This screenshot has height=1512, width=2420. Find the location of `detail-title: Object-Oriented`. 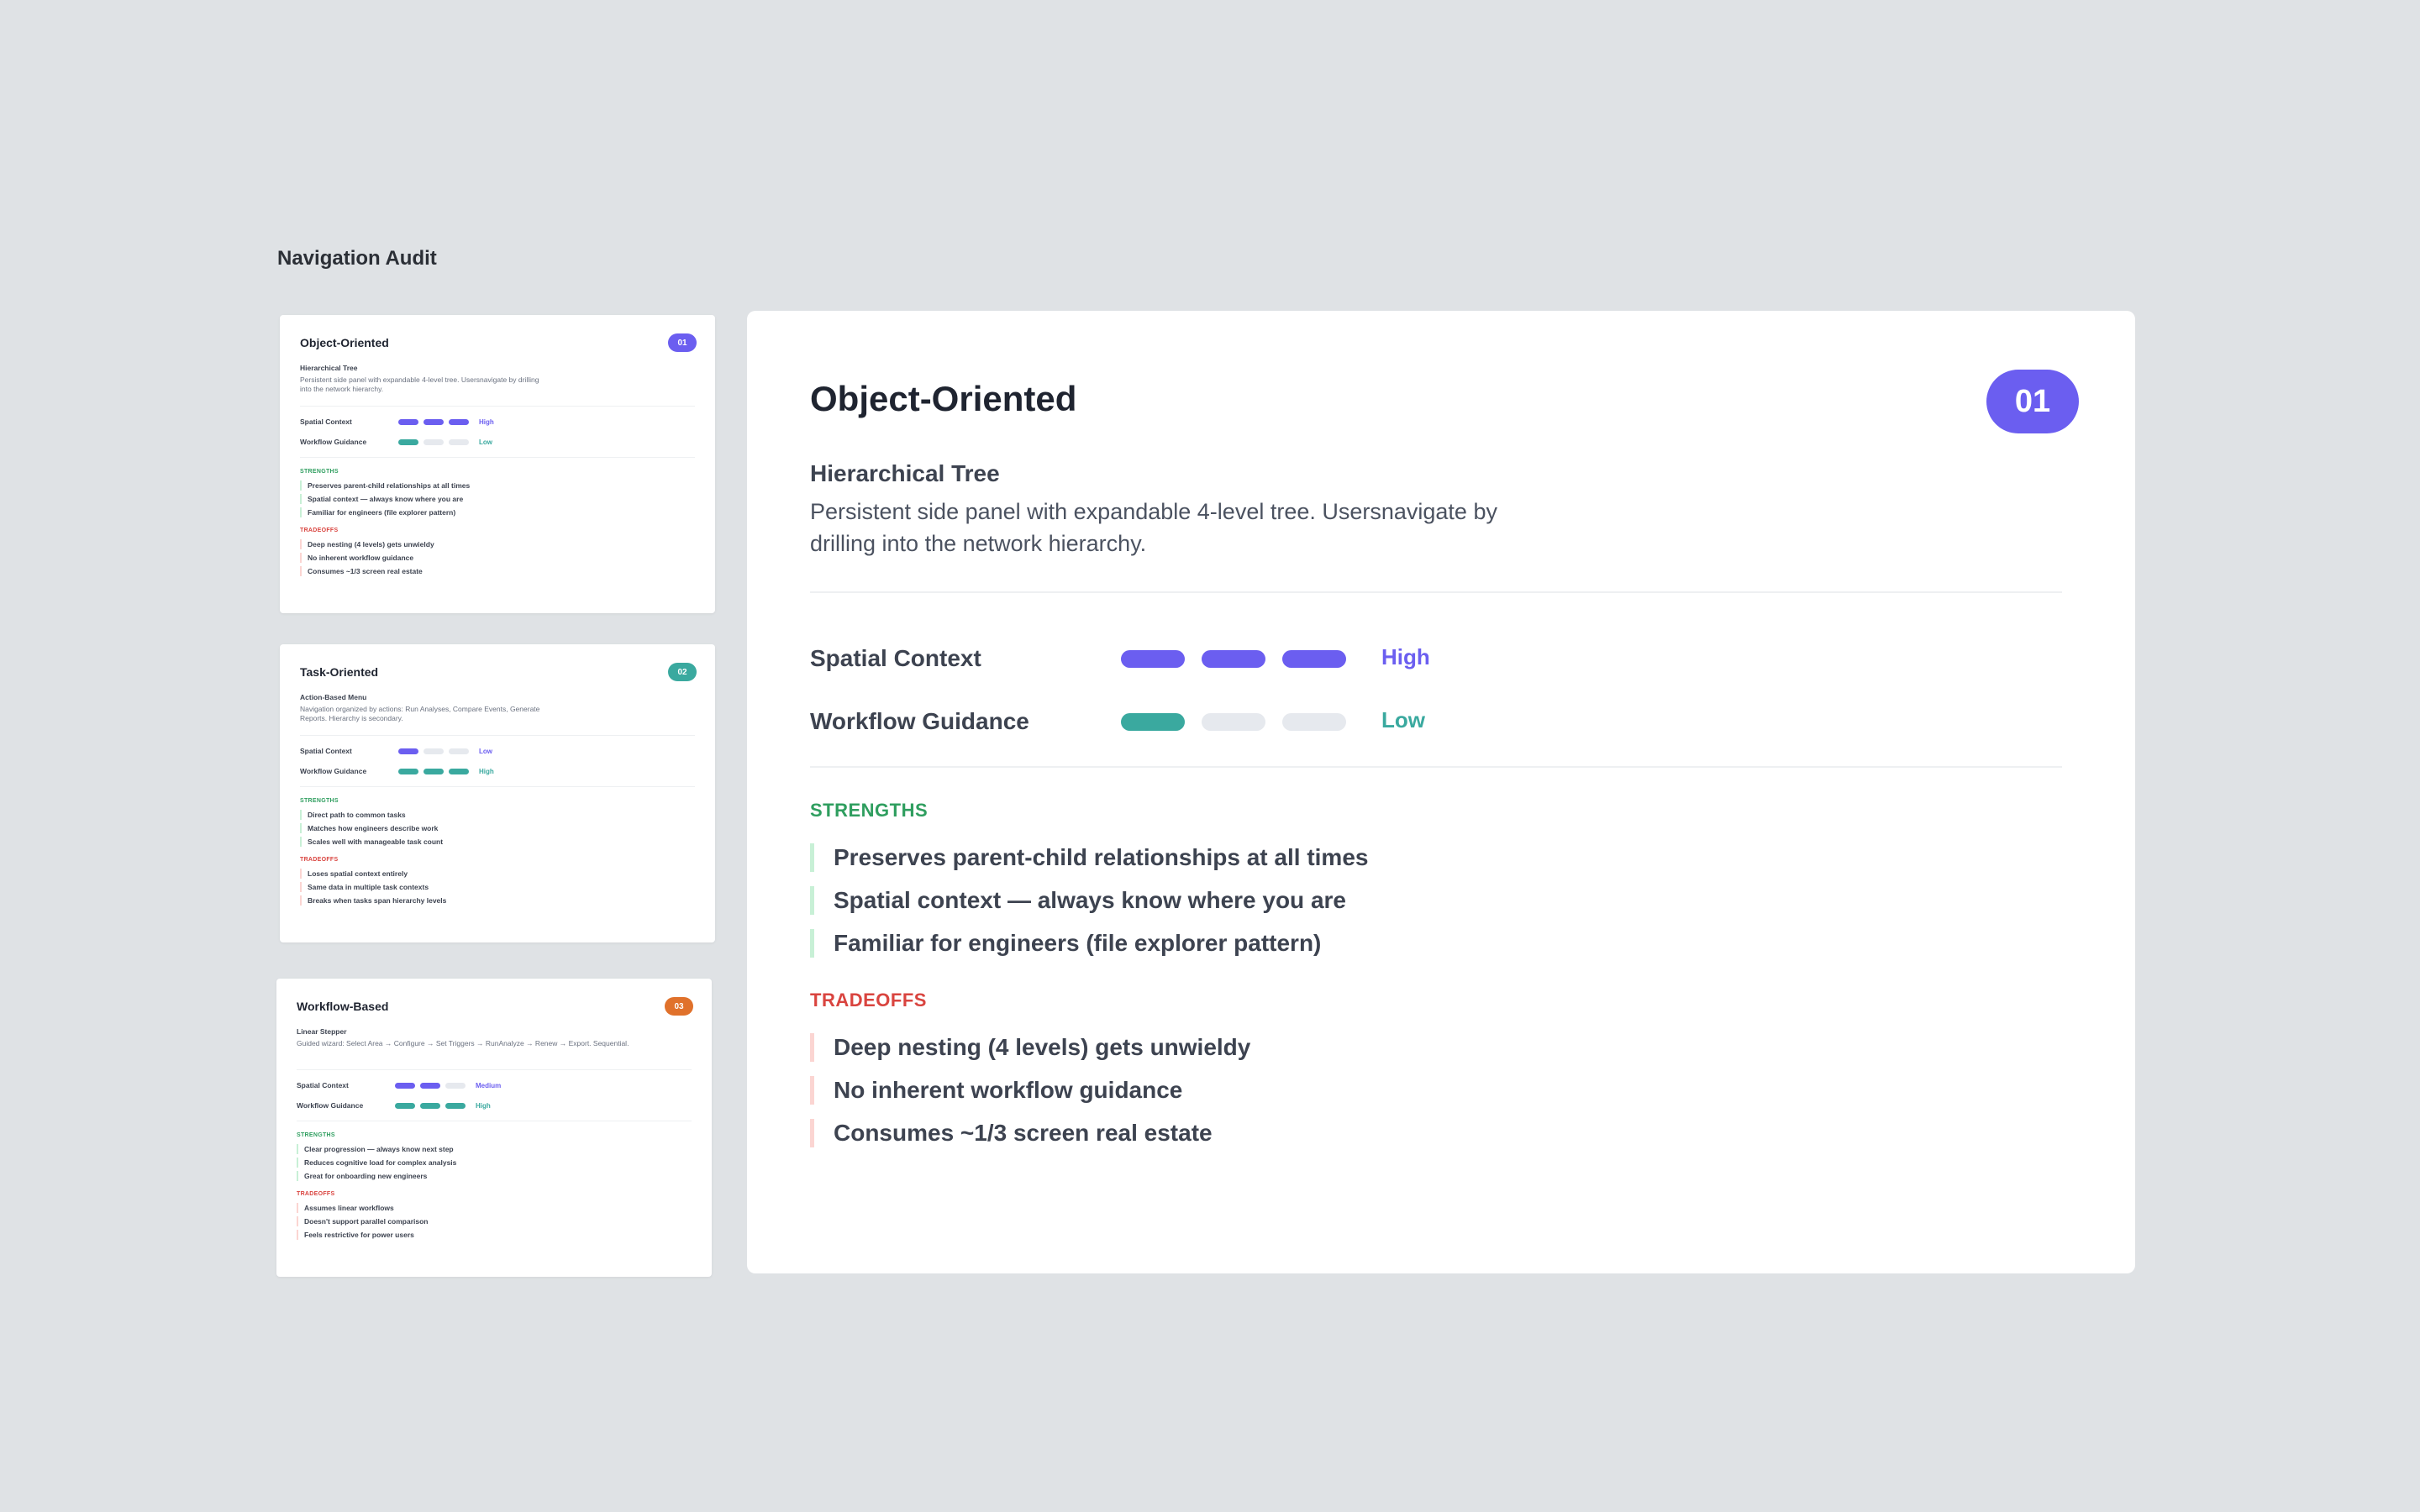

detail-title: Object-Oriented is located at coordinates (943, 398).